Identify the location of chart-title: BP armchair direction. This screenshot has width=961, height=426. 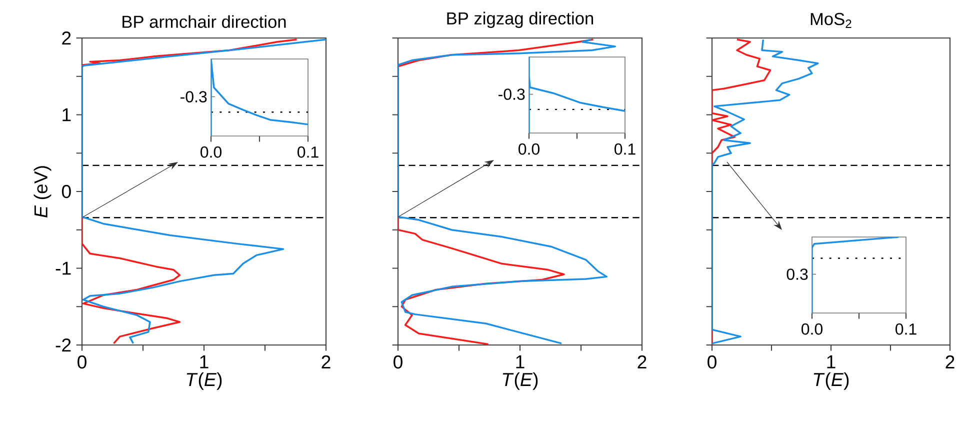
(204, 21).